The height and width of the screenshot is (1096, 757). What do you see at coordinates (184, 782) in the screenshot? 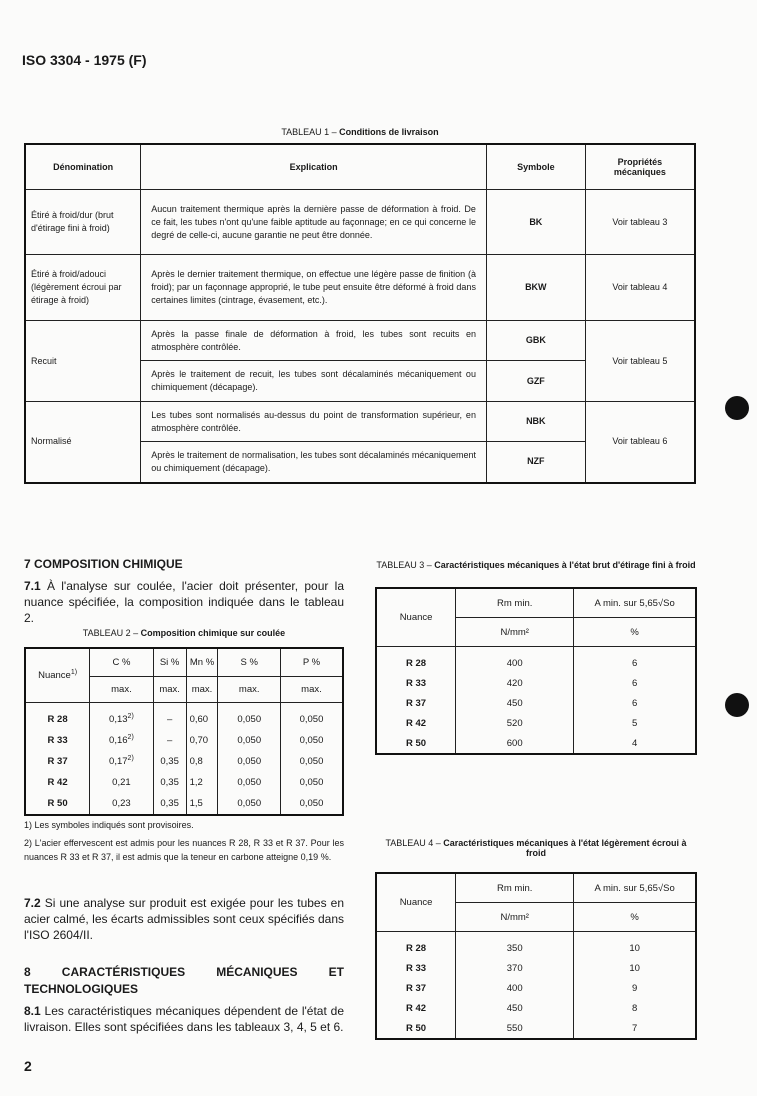
I see `table-row: R 42 0,21 0,35 1,2 0,050 0,050` at bounding box center [184, 782].